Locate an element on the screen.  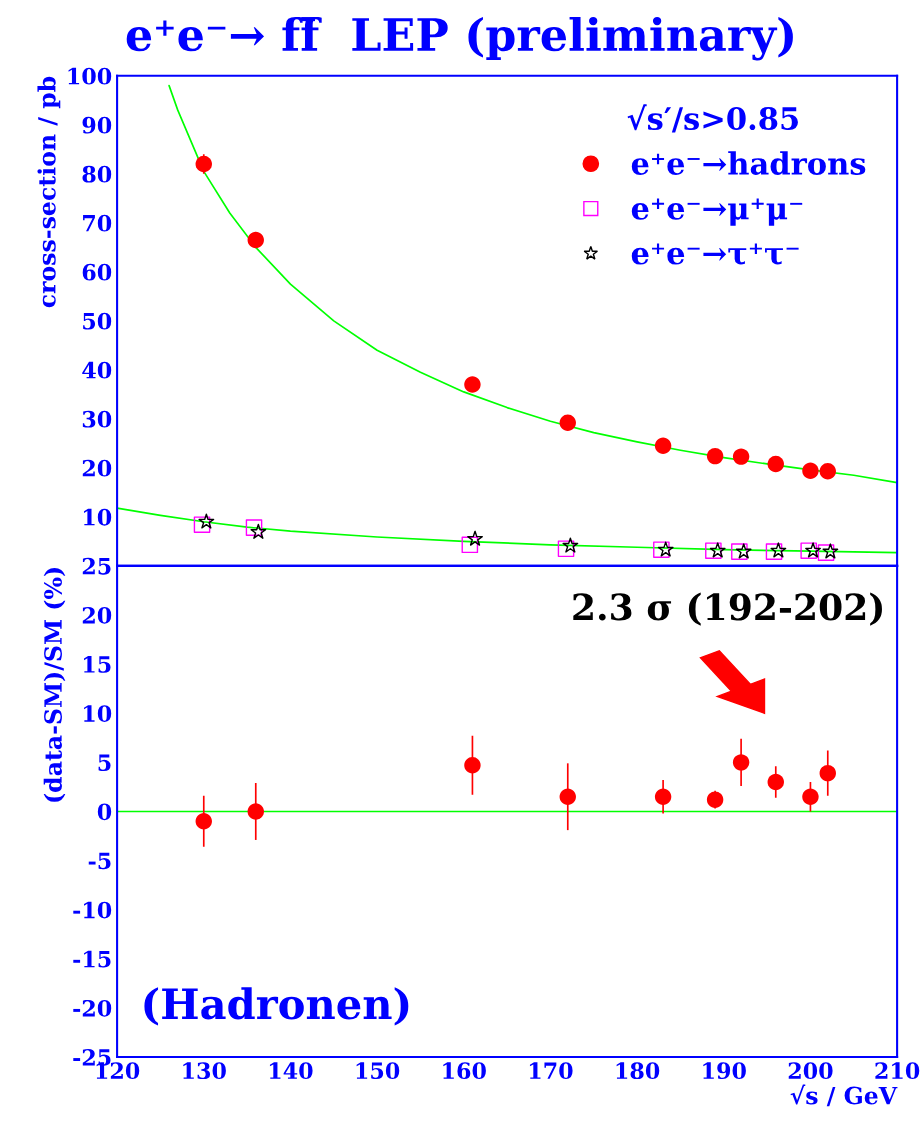
legend-title: √s′/s>0.85 is located at coordinates (712, 118).